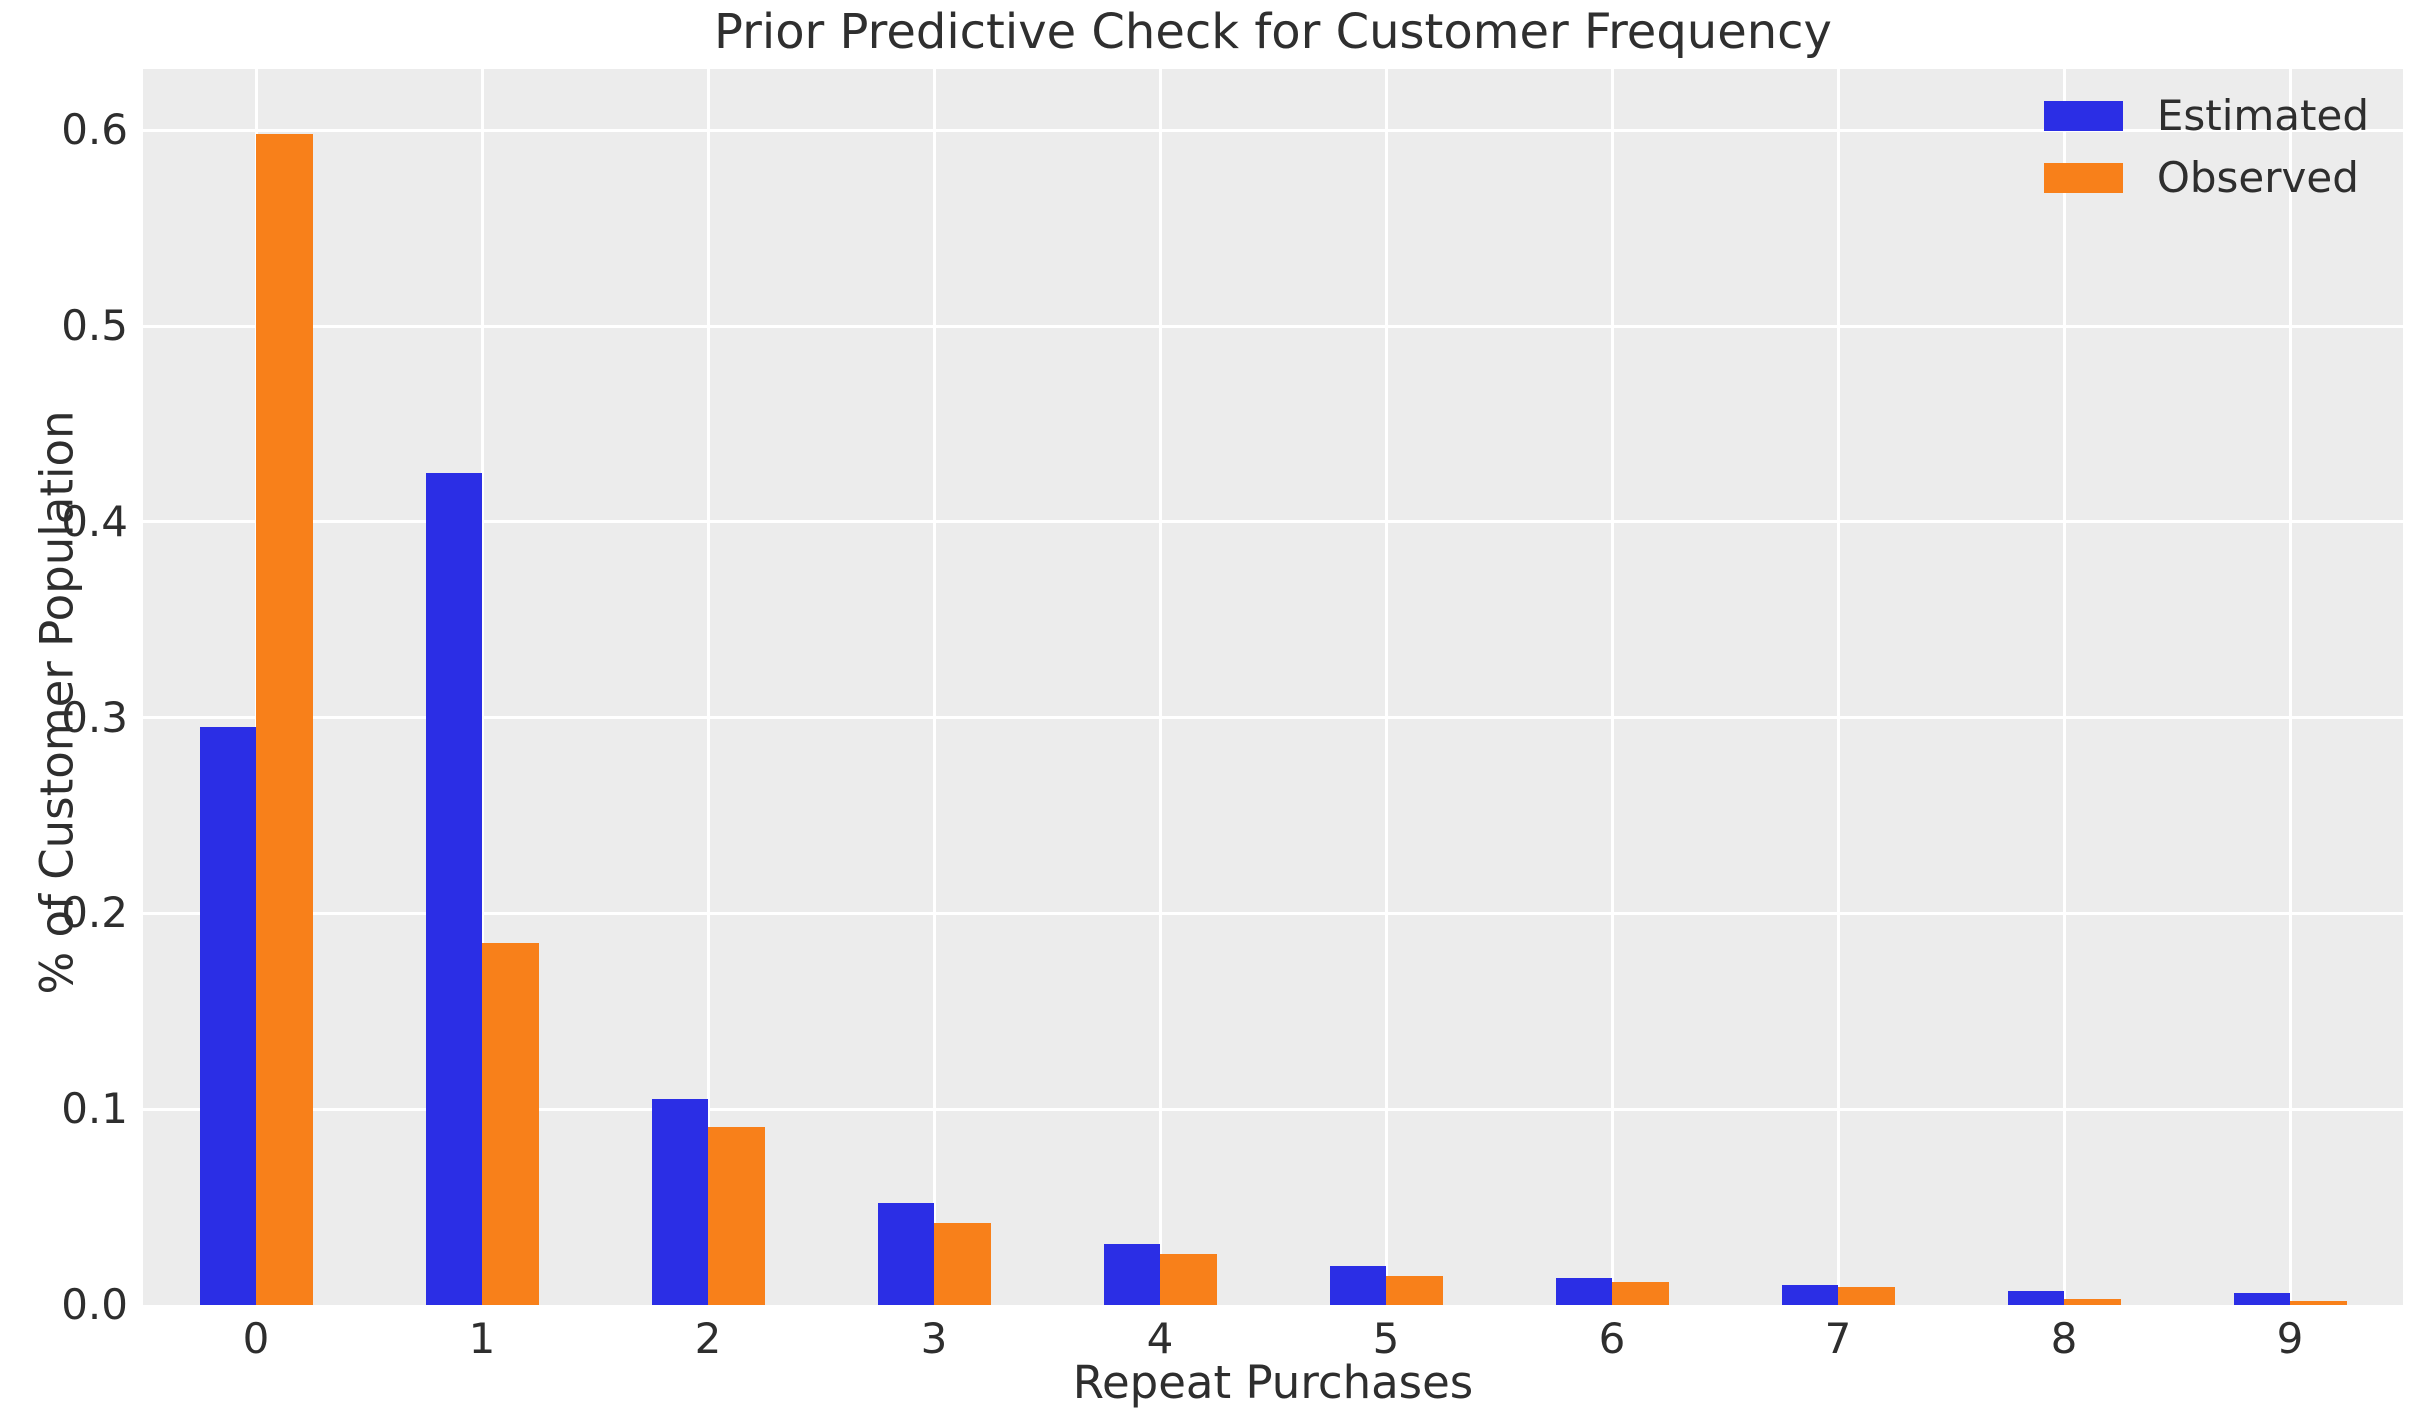  I want to click on x-tick-2: 2, so click(708, 1338).